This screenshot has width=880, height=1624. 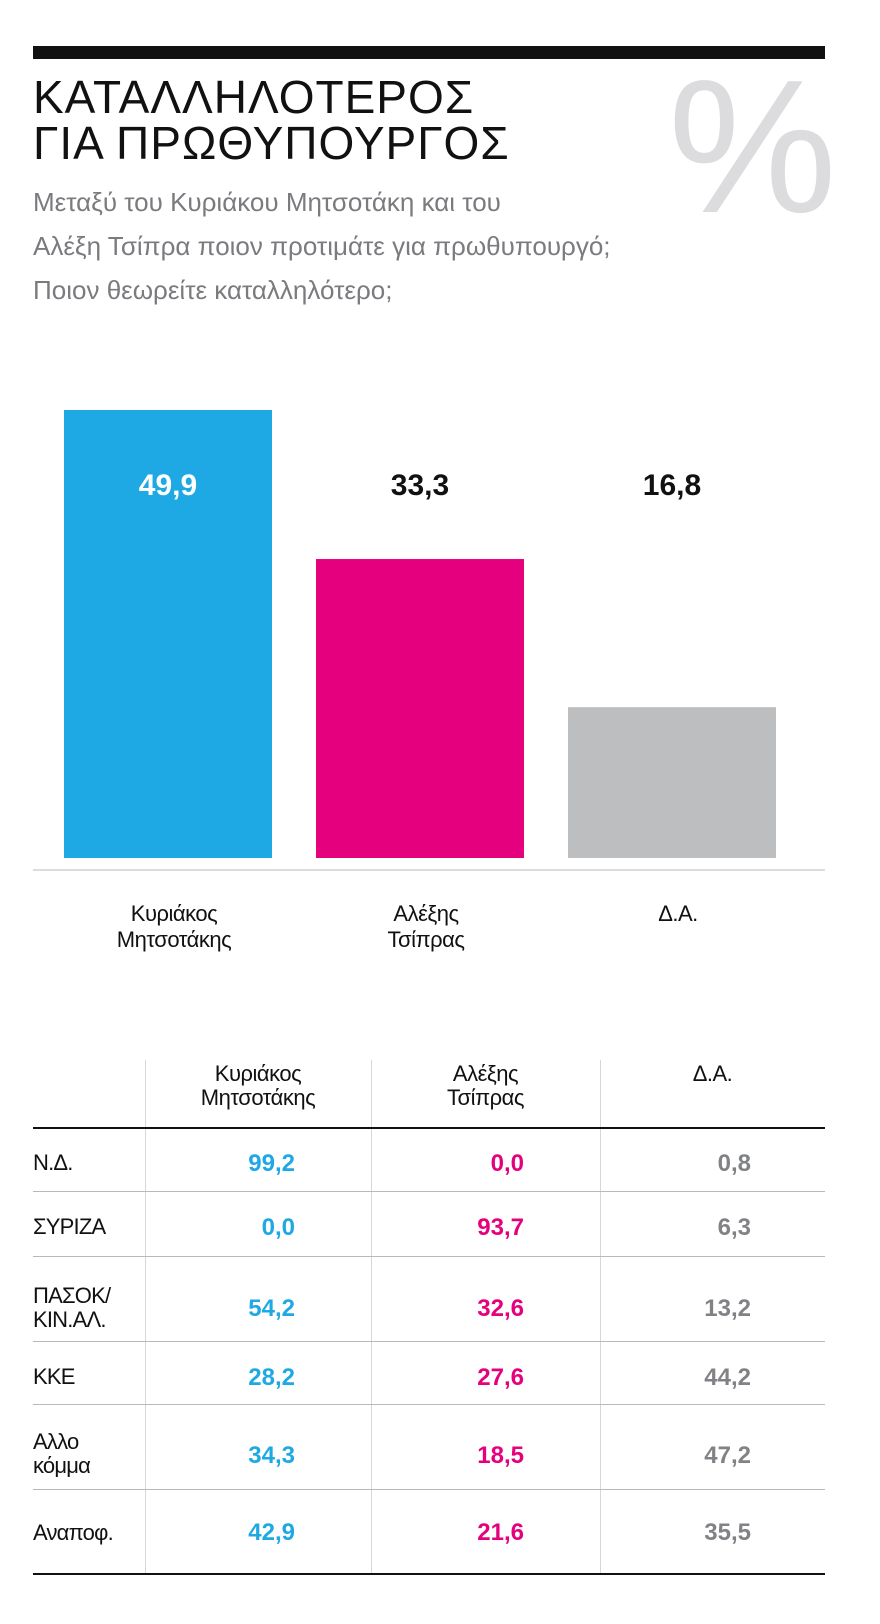 What do you see at coordinates (168, 485) in the screenshot?
I see `data-label-mitsotakis: 49,9` at bounding box center [168, 485].